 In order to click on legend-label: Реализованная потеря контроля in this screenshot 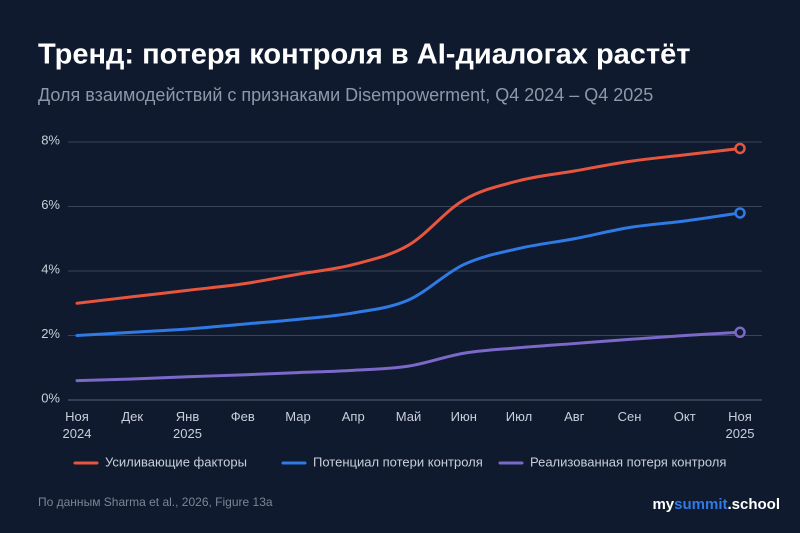, I will do `click(628, 461)`.